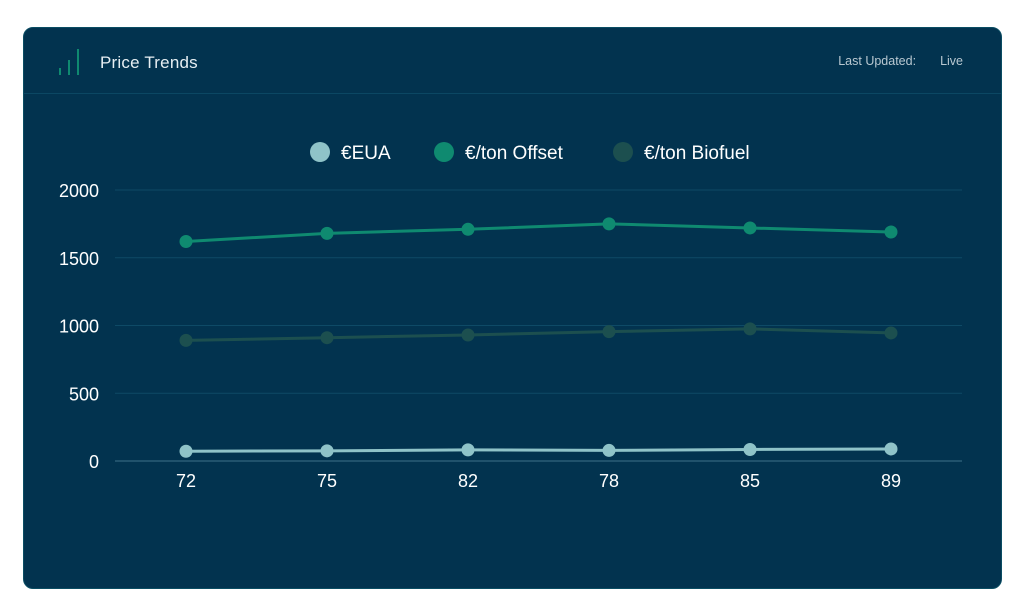  Describe the element at coordinates (468, 481) in the screenshot. I see `x-tick-label: 82` at that location.